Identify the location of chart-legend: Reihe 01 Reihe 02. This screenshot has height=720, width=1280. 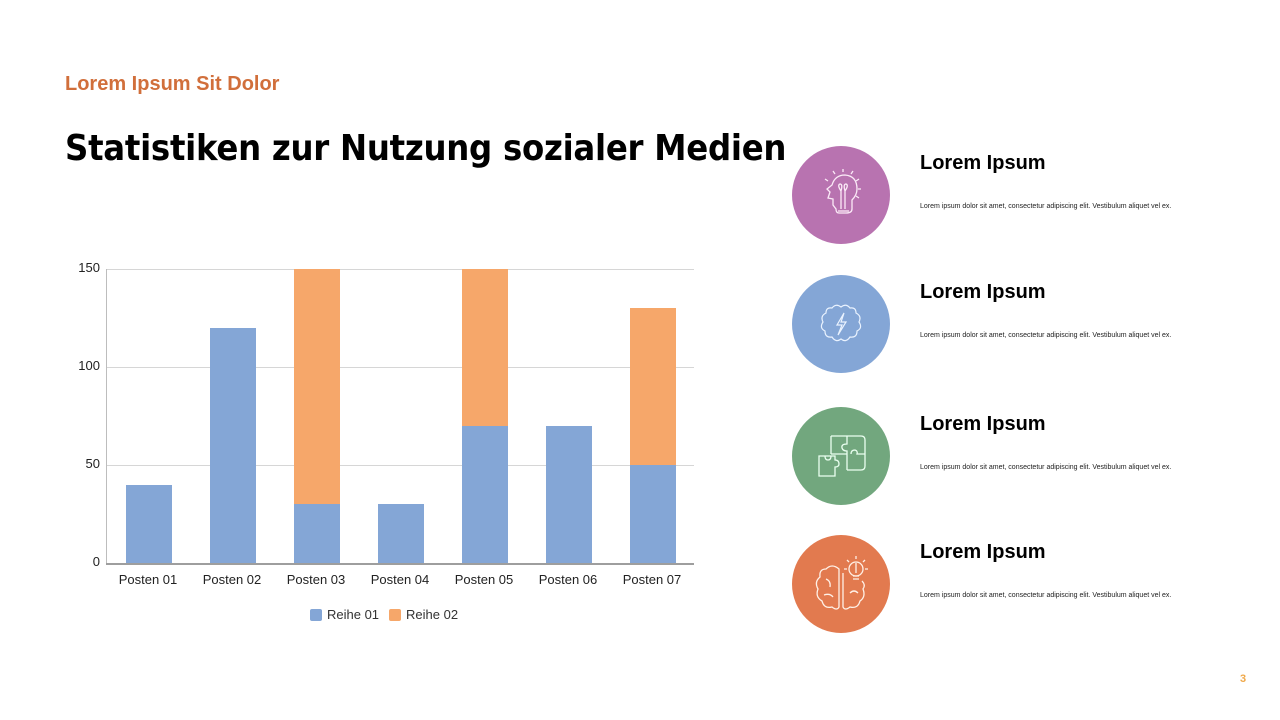
(384, 614).